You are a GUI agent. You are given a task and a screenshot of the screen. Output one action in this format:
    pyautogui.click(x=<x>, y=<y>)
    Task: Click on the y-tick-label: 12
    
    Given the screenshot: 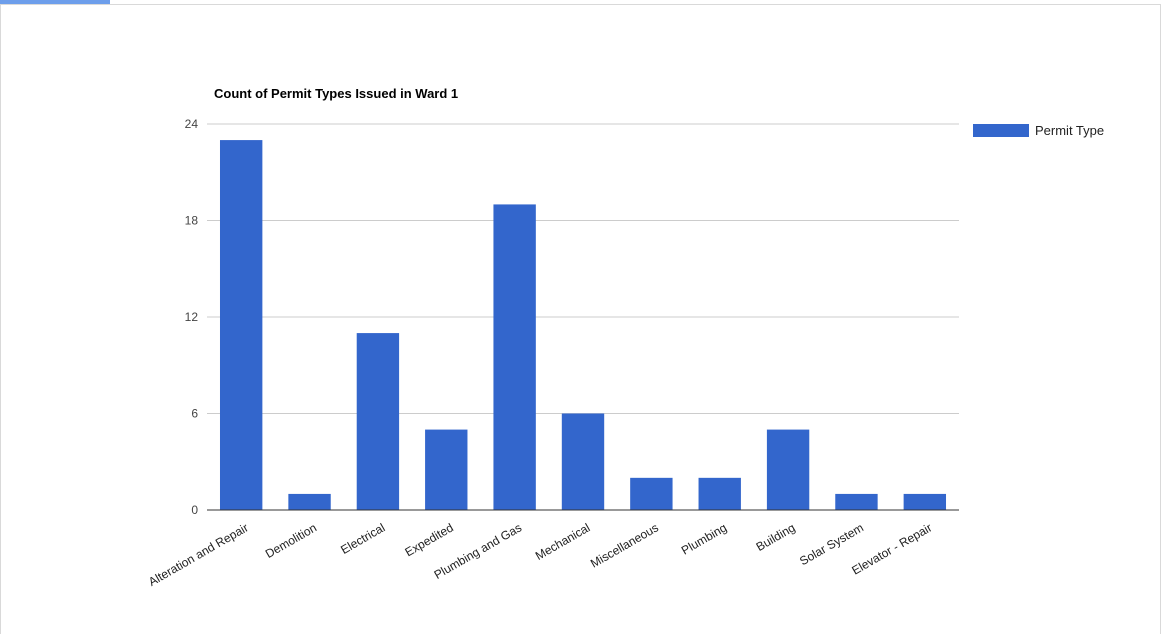 What is the action you would take?
    pyautogui.click(x=192, y=317)
    